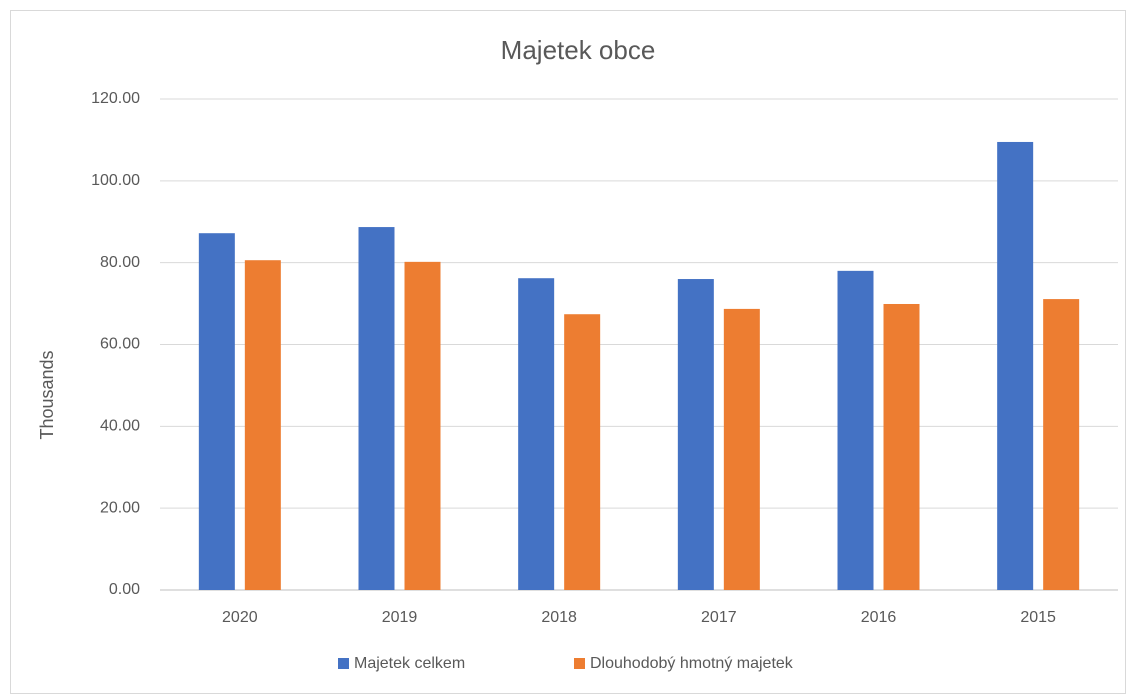  What do you see at coordinates (692, 663) in the screenshot?
I see `legend-label: Dlouhodobý hmotný majetek` at bounding box center [692, 663].